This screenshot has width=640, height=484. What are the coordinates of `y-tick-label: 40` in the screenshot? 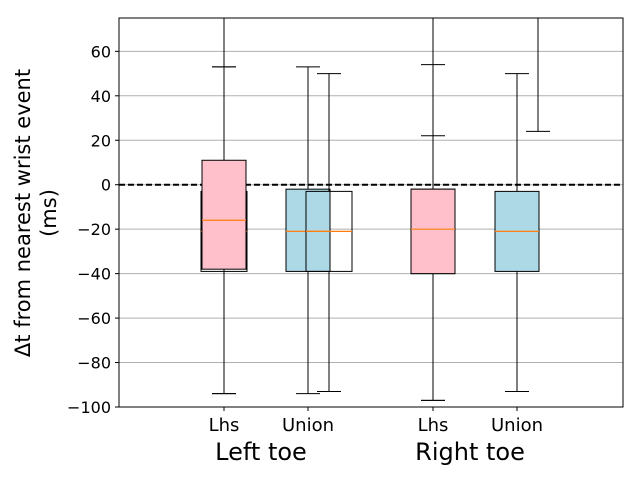 It's located at (101, 96).